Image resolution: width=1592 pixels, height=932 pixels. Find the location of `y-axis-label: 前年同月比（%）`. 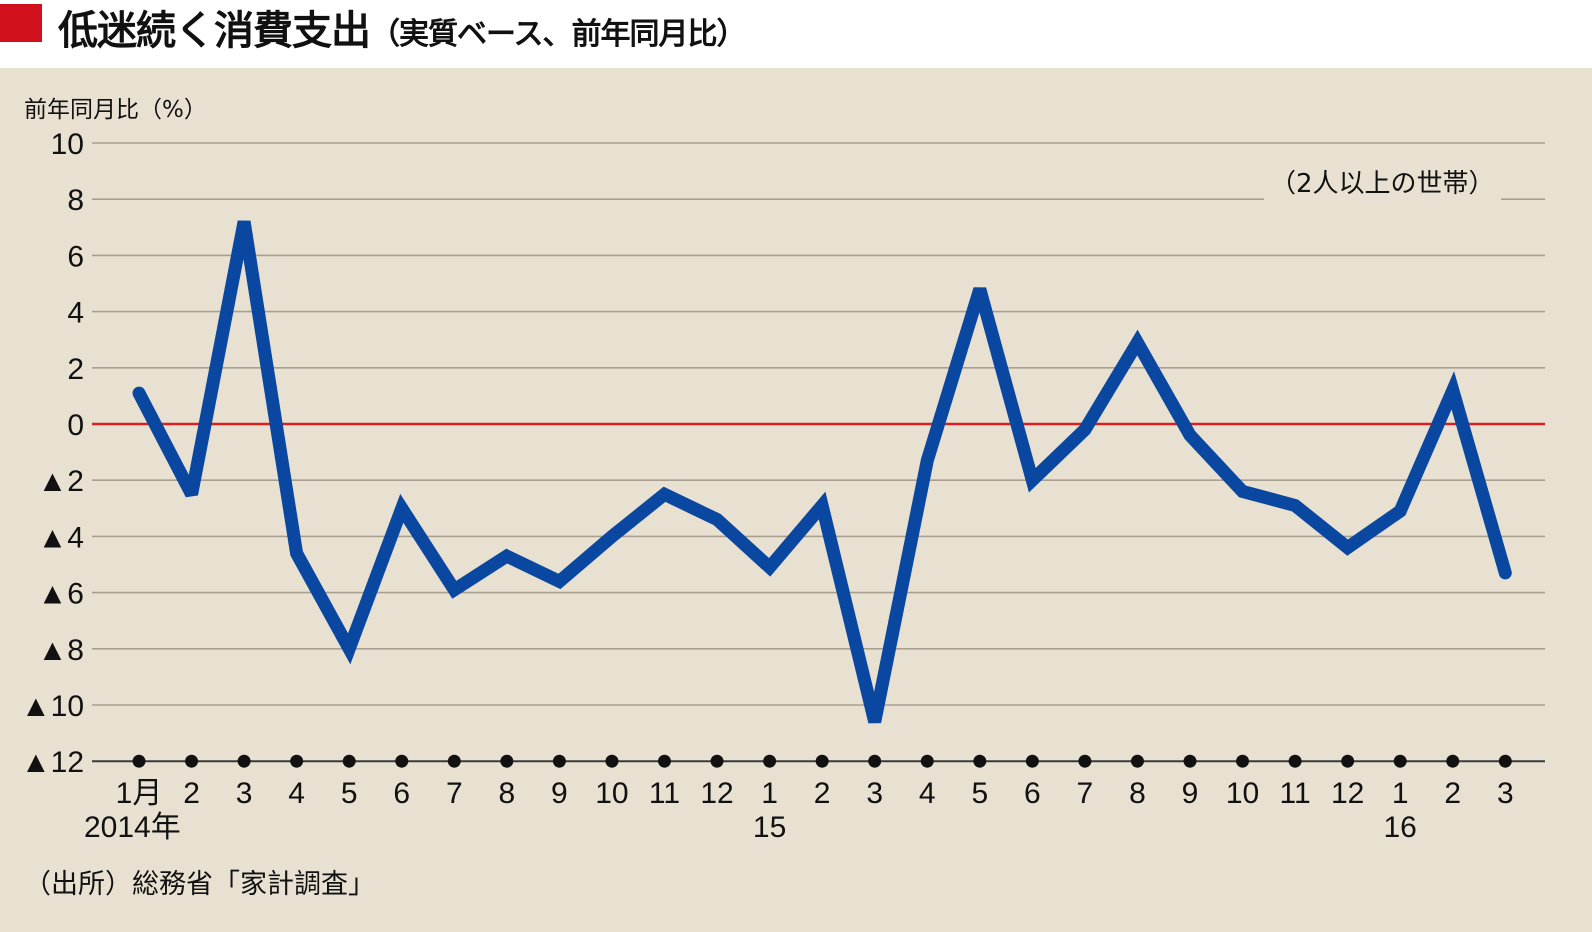

y-axis-label: 前年同月比（%） is located at coordinates (115, 110).